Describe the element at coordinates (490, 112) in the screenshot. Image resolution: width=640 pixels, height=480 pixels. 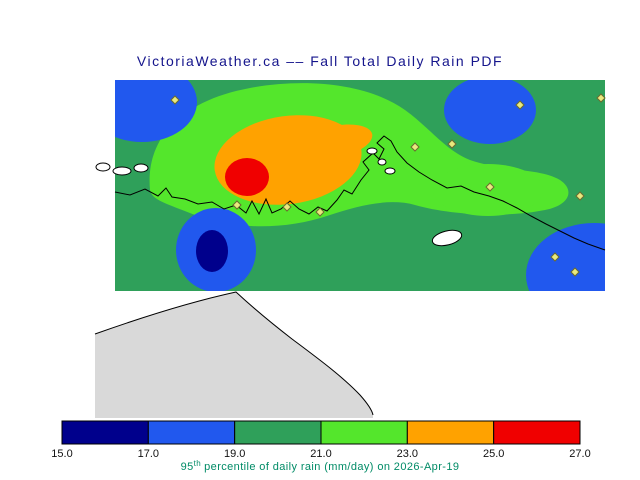
I see `contour-blue-northeast` at that location.